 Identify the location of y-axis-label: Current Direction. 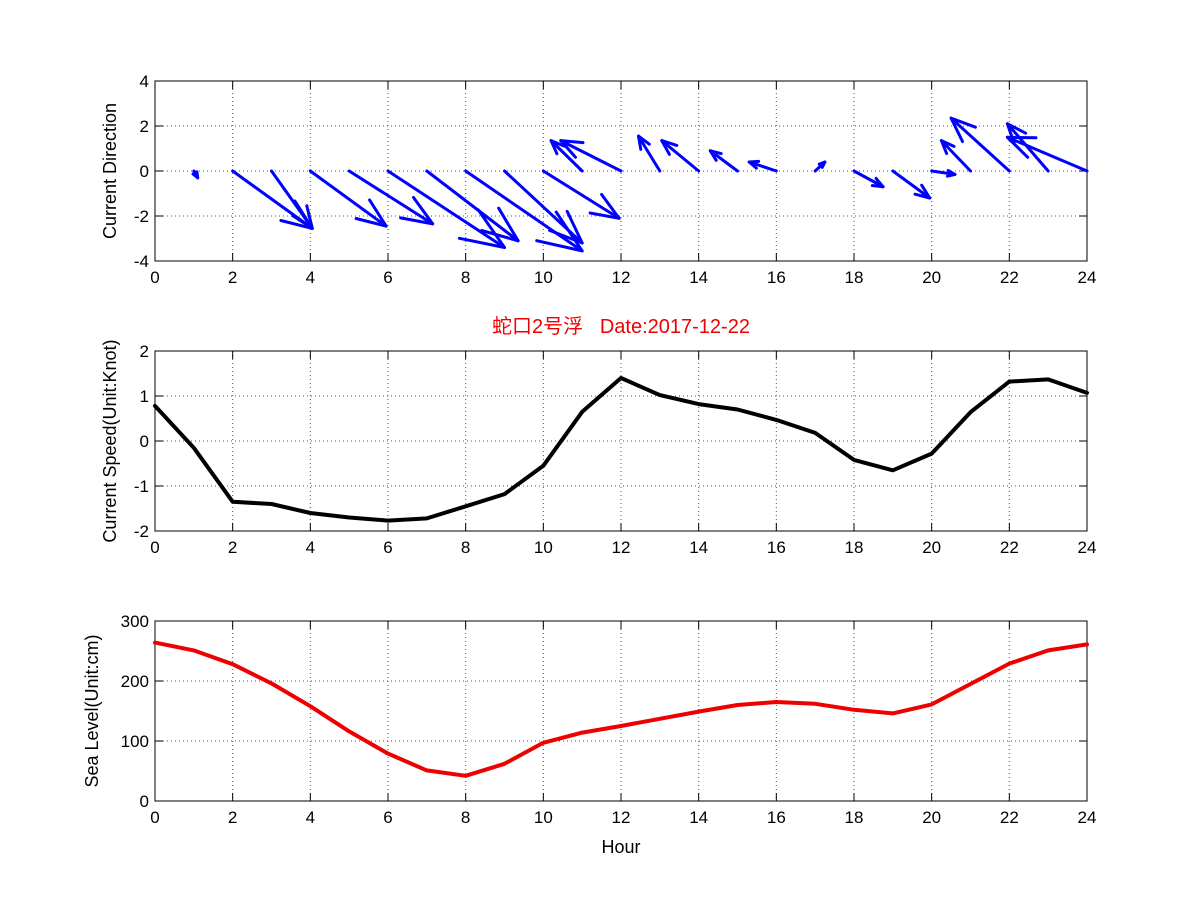
(110, 171).